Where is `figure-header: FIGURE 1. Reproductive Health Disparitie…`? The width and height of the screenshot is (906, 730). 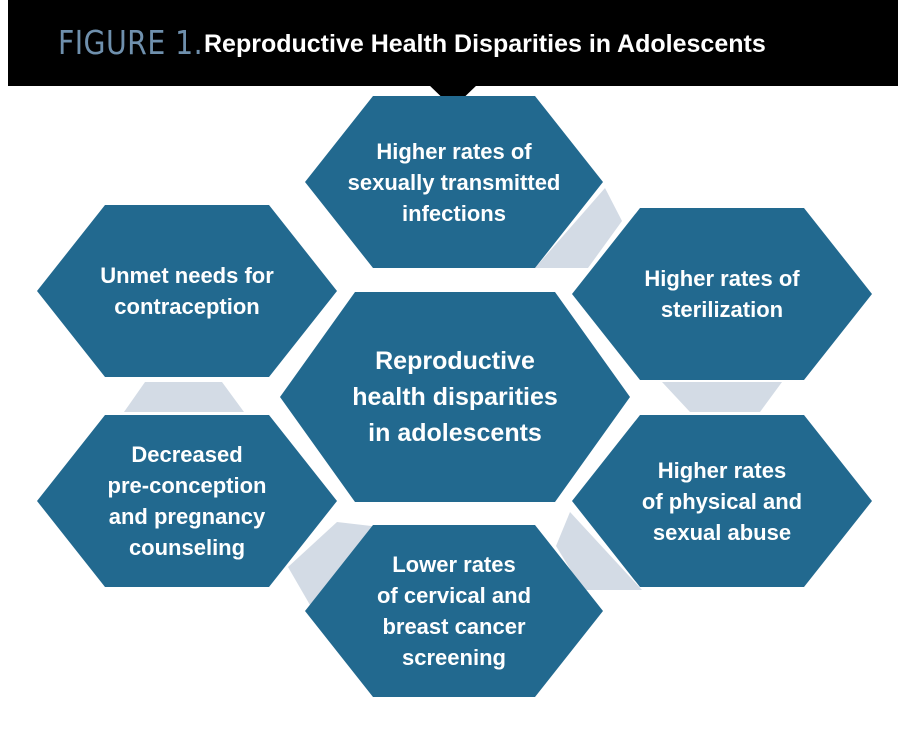
figure-header: FIGURE 1. Reproductive Health Disparitie… is located at coordinates (453, 43).